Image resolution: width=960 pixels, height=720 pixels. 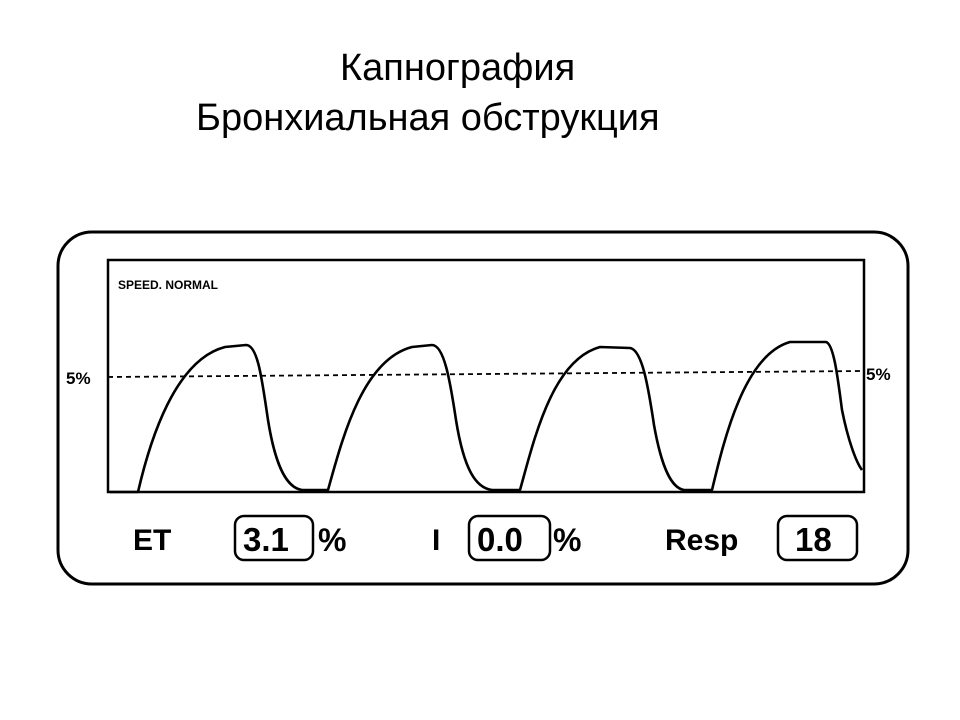 I want to click on et-label: ET, so click(x=152, y=540).